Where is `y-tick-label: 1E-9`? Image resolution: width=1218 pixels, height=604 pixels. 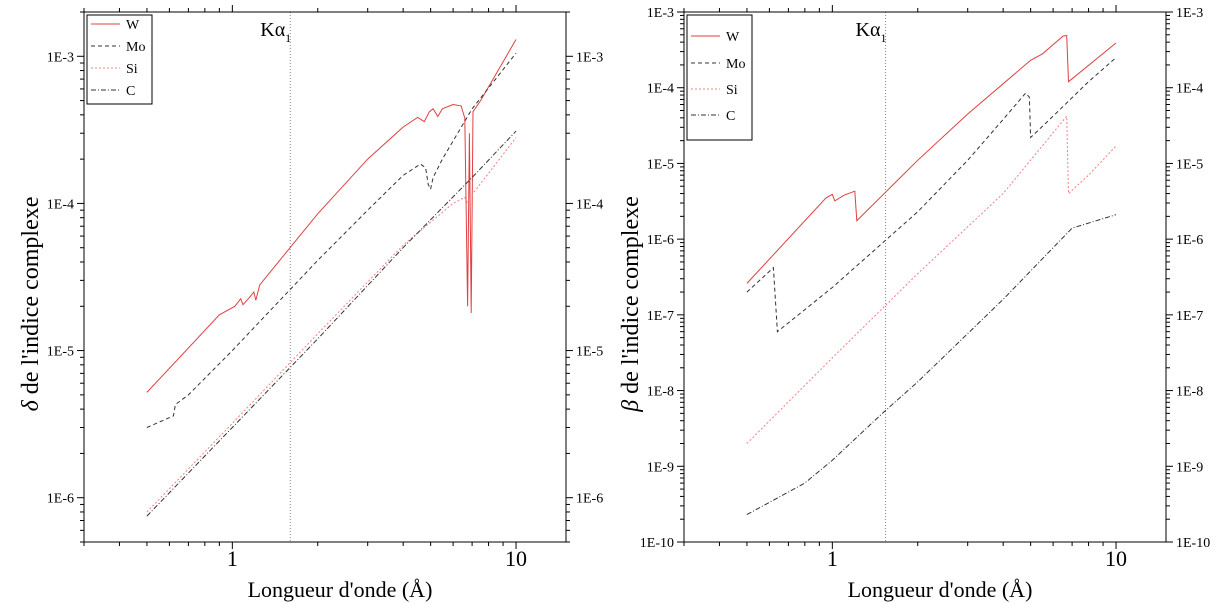 y-tick-label: 1E-9 is located at coordinates (660, 467).